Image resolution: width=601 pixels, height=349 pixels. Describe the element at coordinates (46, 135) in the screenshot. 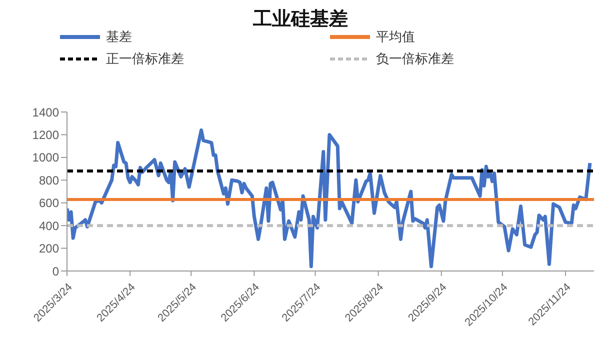

I see `y-tick-label: 1200` at that location.